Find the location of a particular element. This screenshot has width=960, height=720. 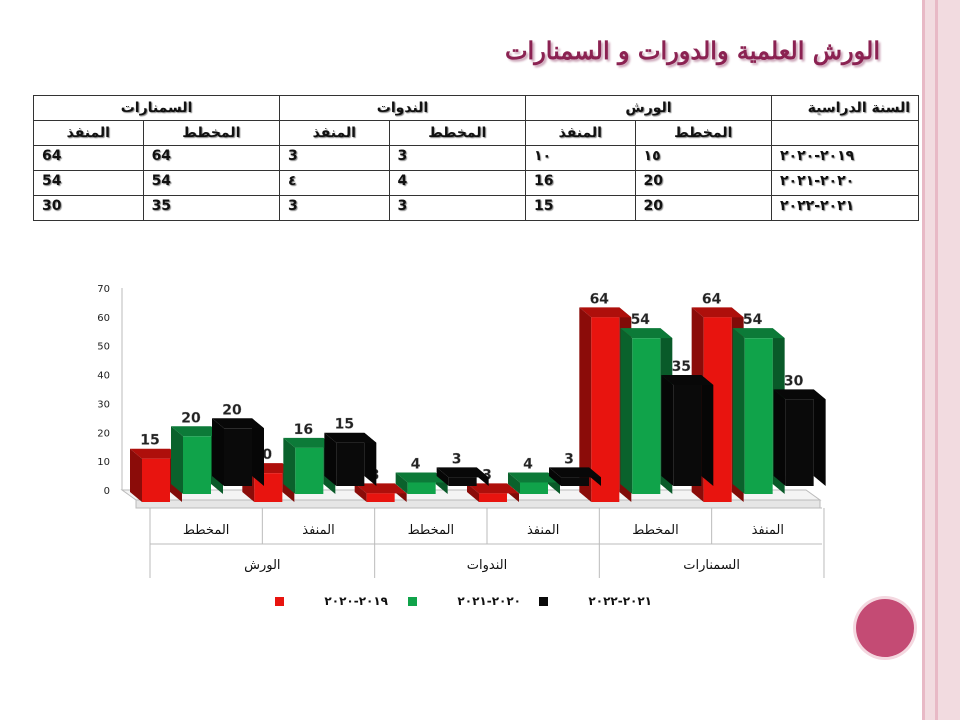

table-header-row: السنة الدراسية الورش الندوات السمنارات is located at coordinates (475, 108).